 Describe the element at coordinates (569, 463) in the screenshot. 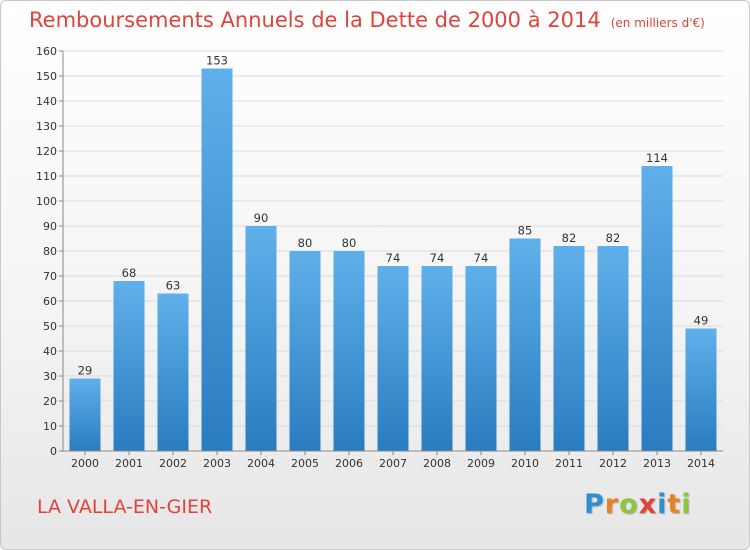

I see `x-tick-label: 2011` at that location.